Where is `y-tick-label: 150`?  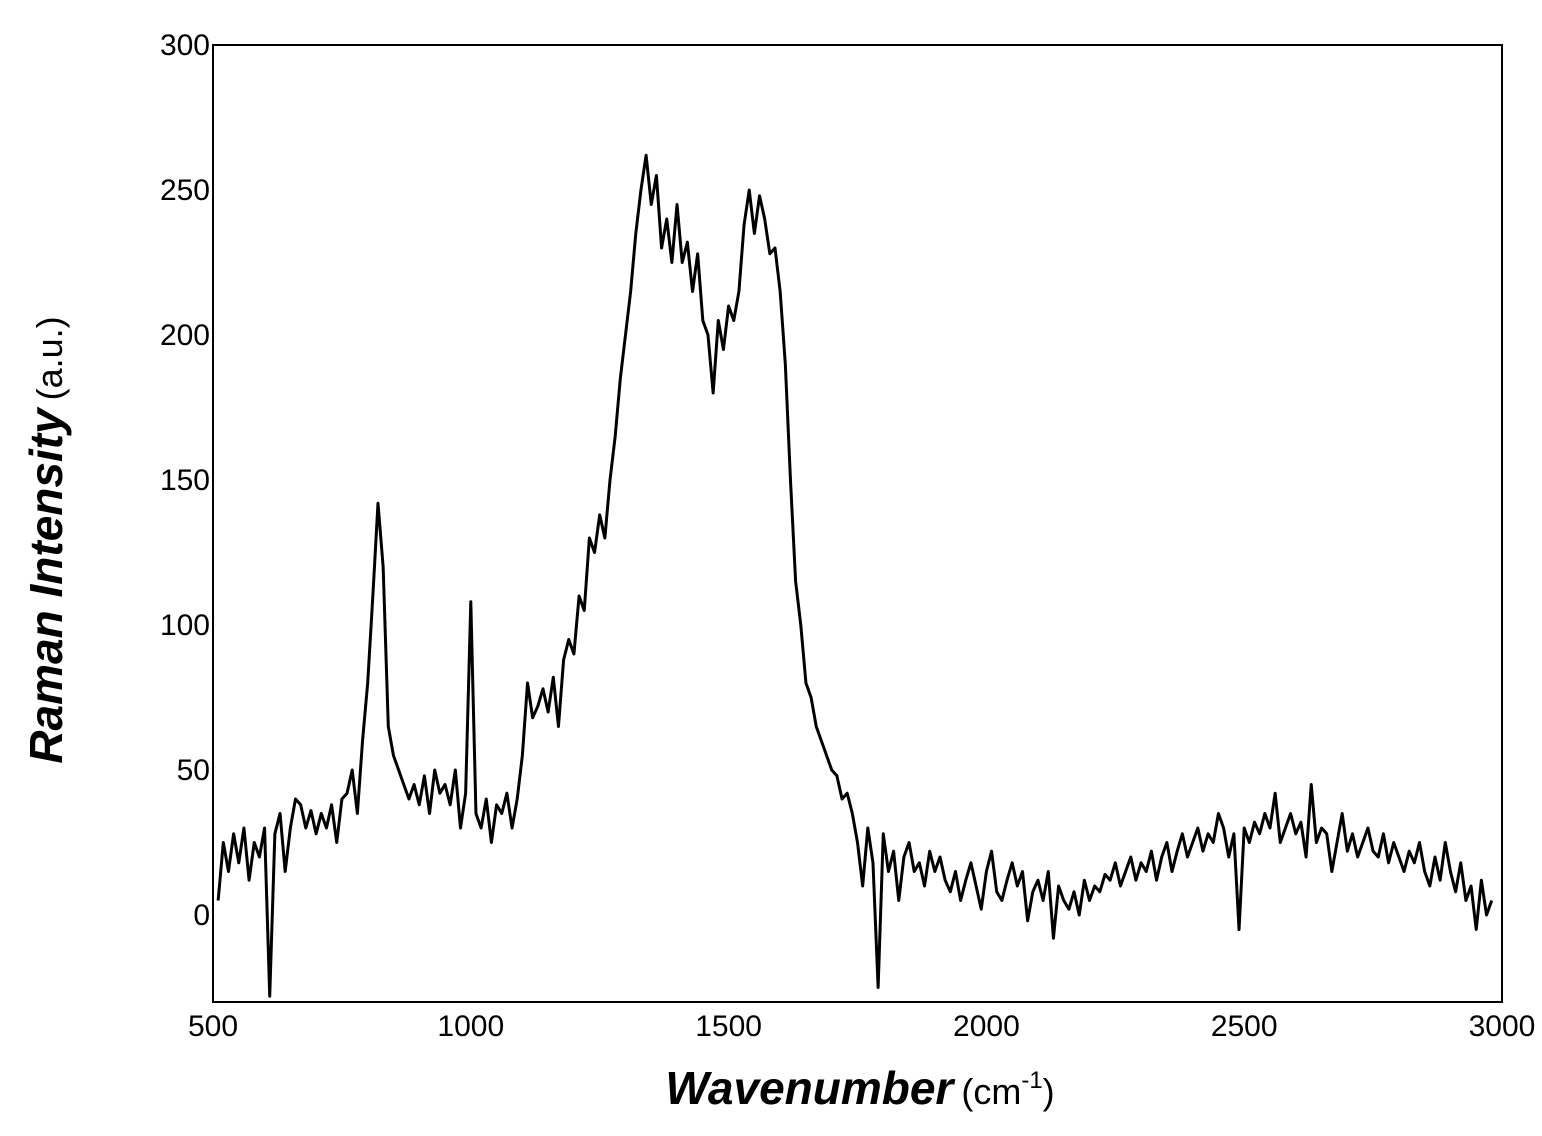 y-tick-label: 150 is located at coordinates (185, 480).